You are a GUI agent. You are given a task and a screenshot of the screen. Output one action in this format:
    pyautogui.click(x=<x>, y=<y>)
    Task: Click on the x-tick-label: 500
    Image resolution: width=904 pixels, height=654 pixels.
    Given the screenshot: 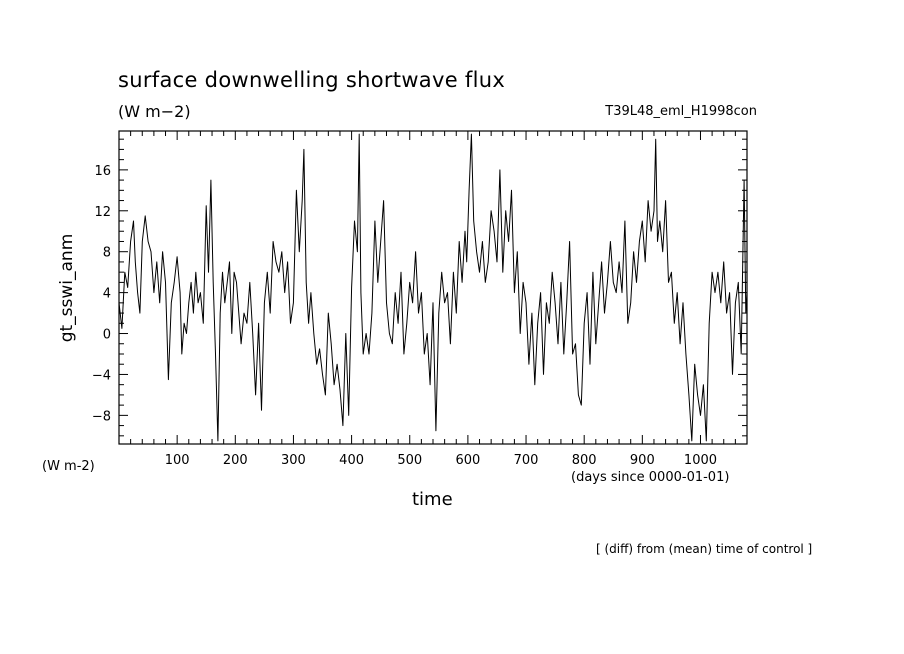 What is the action you would take?
    pyautogui.click(x=409, y=460)
    